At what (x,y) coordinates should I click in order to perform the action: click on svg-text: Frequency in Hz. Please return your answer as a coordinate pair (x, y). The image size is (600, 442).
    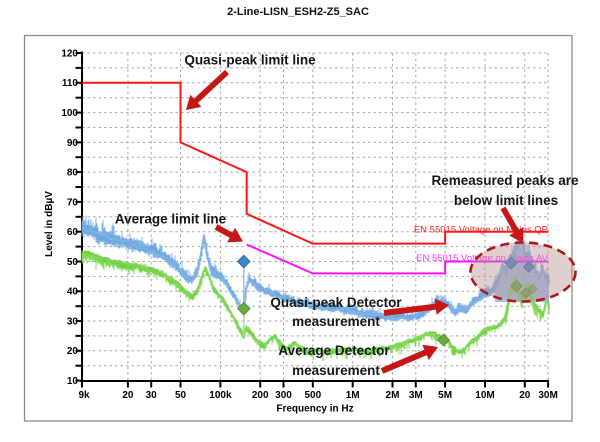
    Looking at the image, I should click on (314, 409).